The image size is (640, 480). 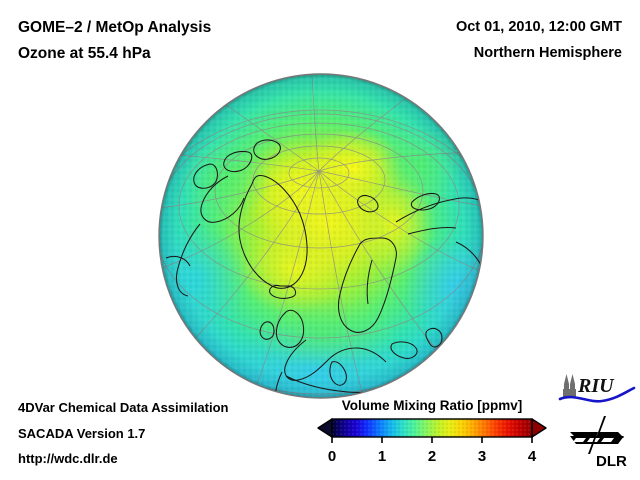 I want to click on cathedral-spires-icon, so click(x=569, y=385).